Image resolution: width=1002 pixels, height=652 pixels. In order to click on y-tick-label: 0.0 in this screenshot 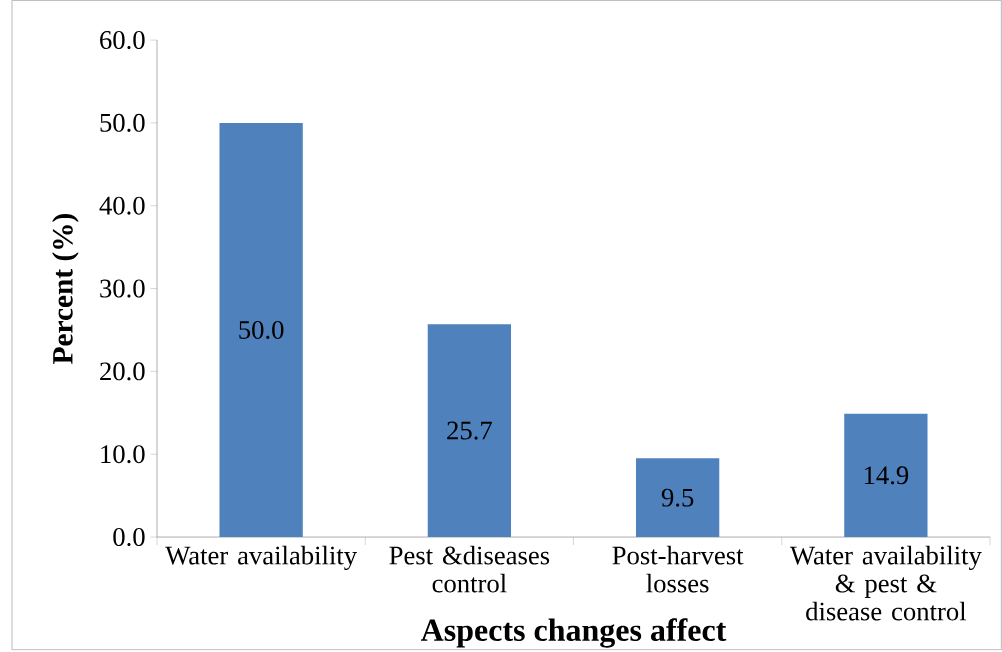, I will do `click(129, 537)`.